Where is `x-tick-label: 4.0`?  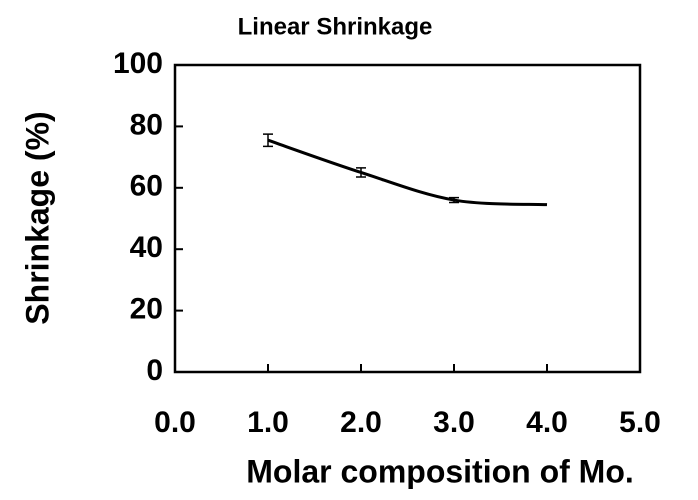 x-tick-label: 4.0 is located at coordinates (547, 422).